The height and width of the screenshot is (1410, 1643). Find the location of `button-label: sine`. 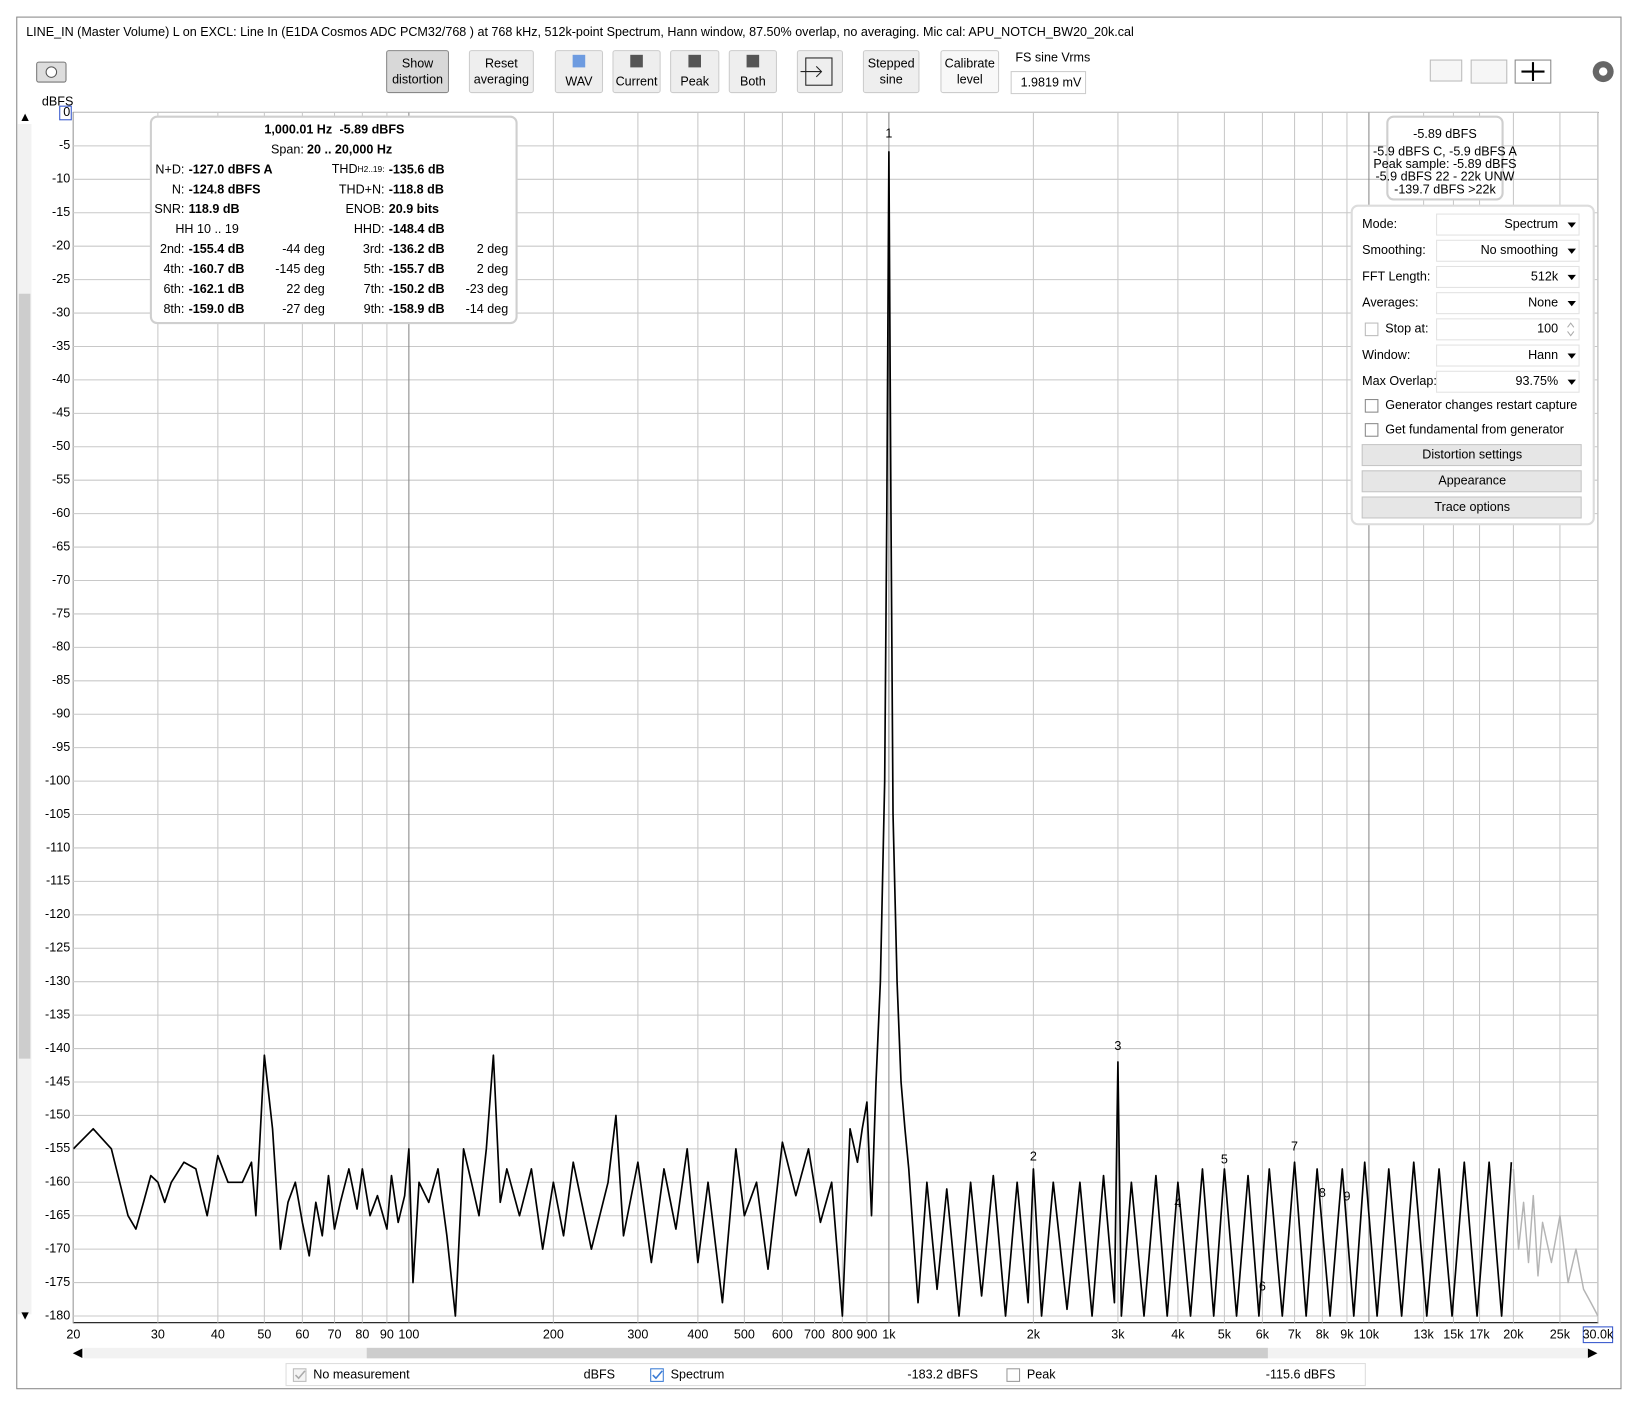

button-label: sine is located at coordinates (891, 79).